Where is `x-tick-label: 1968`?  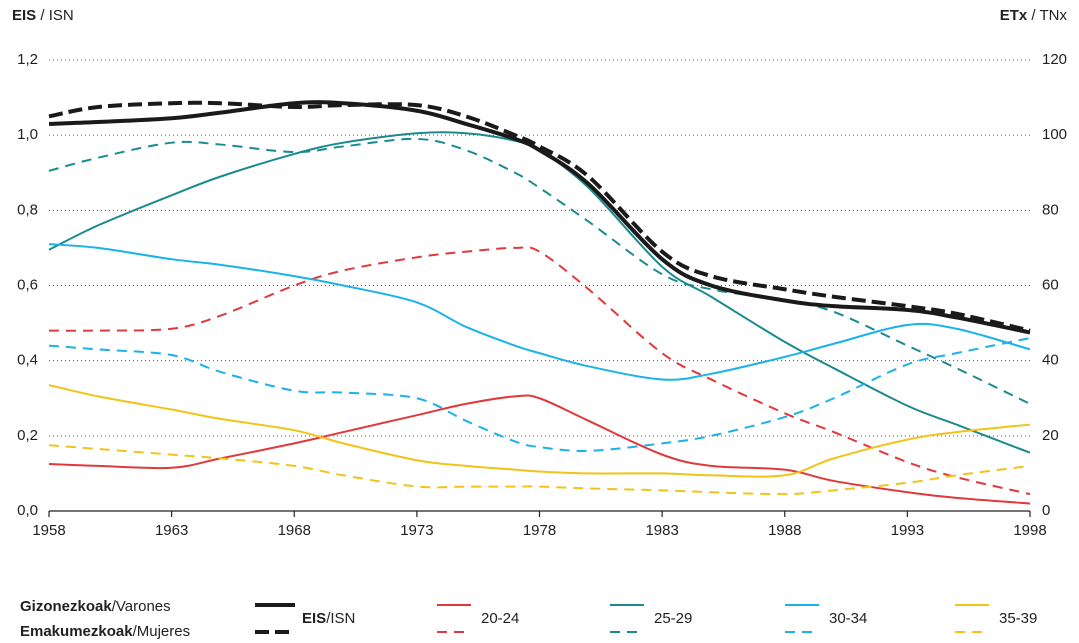 x-tick-label: 1968 is located at coordinates (294, 530).